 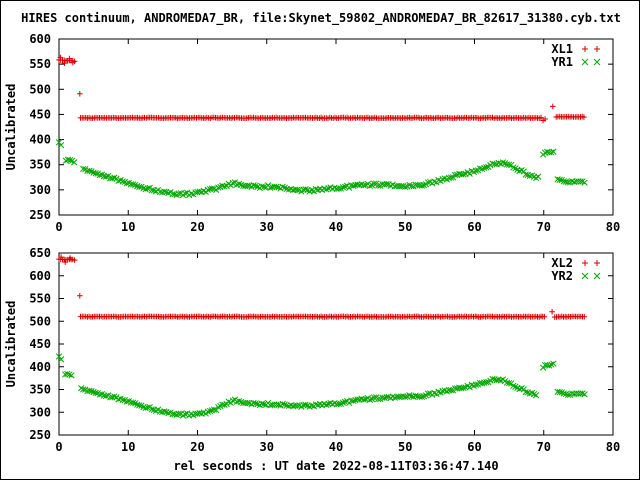 What do you see at coordinates (562, 62) in the screenshot?
I see `legend-label-YR1: YR1` at bounding box center [562, 62].